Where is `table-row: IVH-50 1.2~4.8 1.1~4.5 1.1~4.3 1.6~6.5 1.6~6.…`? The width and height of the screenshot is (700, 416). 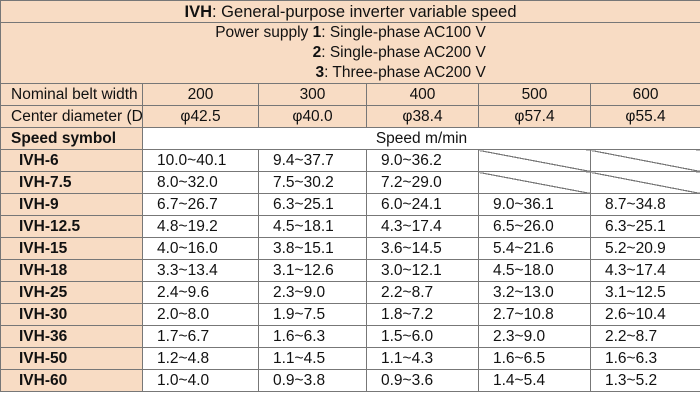 table-row: IVH-50 1.2~4.8 1.1~4.5 1.1~4.3 1.6~6.5 1.6~6.… is located at coordinates (350, 358).